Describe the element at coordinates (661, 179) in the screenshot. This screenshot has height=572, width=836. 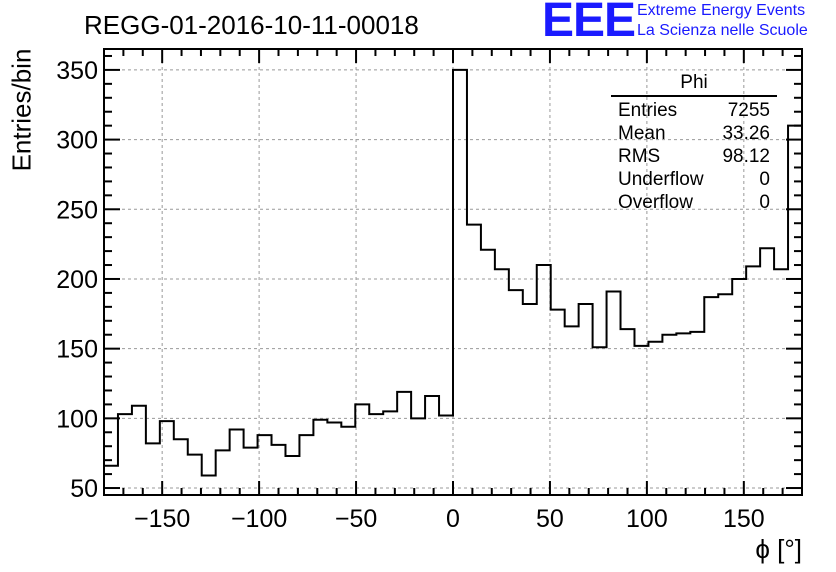
I see `stats-label: Underflow` at that location.